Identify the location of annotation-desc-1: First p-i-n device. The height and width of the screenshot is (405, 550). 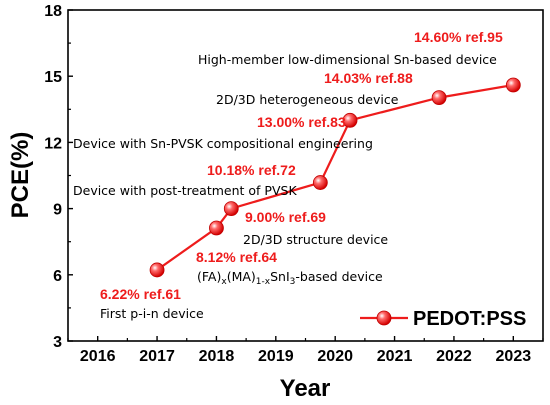
(152, 313).